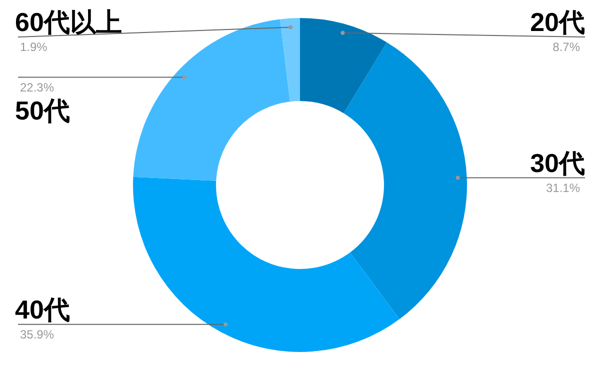 This screenshot has width=600, height=371. What do you see at coordinates (37, 334) in the screenshot?
I see `data-label: 35.9%` at bounding box center [37, 334].